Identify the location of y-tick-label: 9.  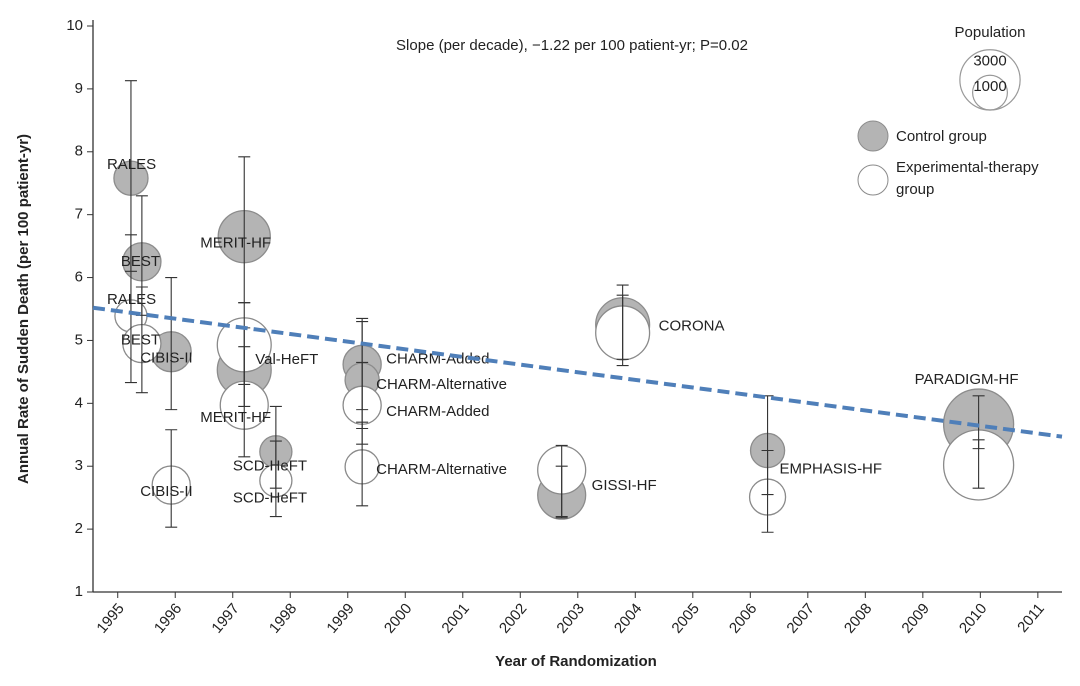
(79, 88).